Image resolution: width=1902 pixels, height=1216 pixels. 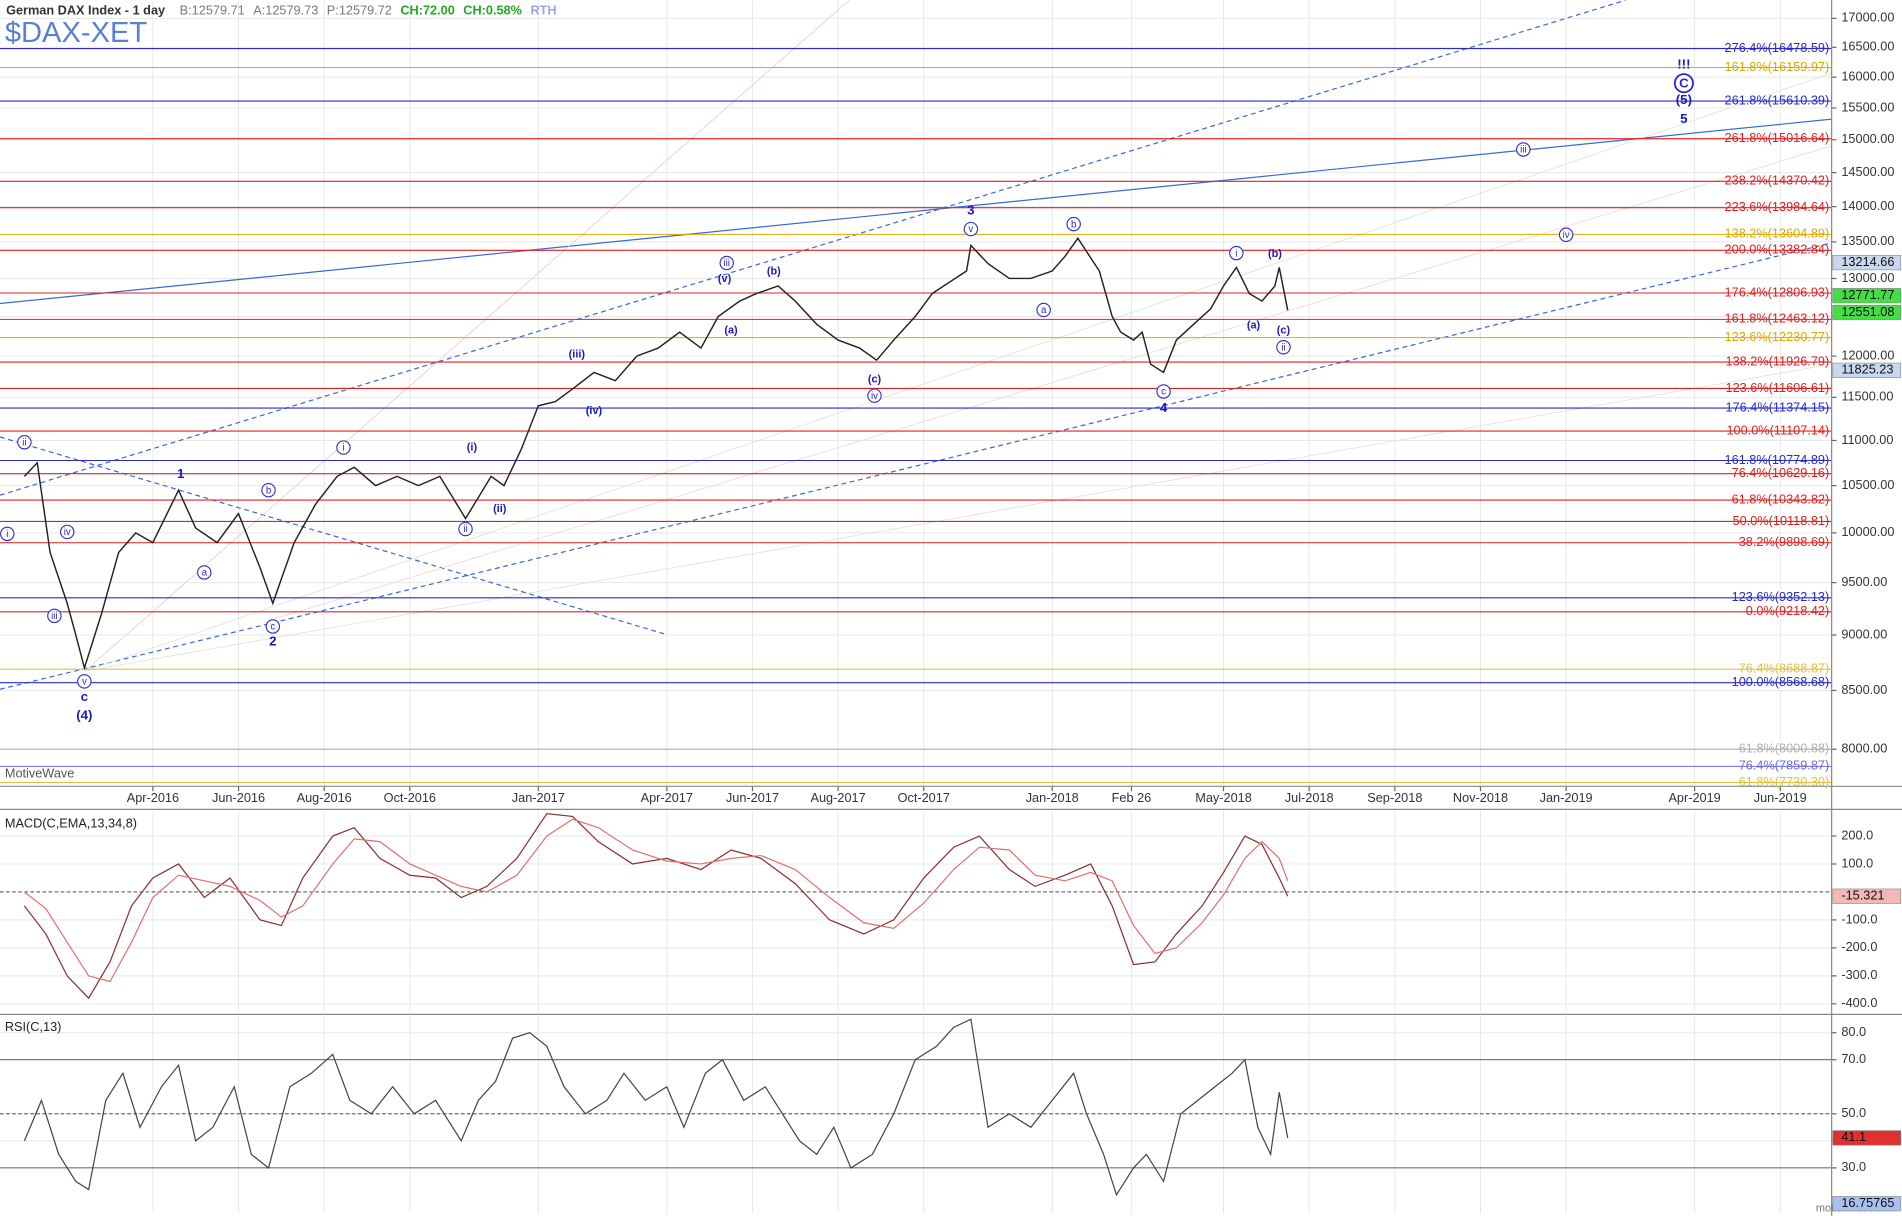 I want to click on x-tick-label: Jun-2016, so click(x=238, y=797).